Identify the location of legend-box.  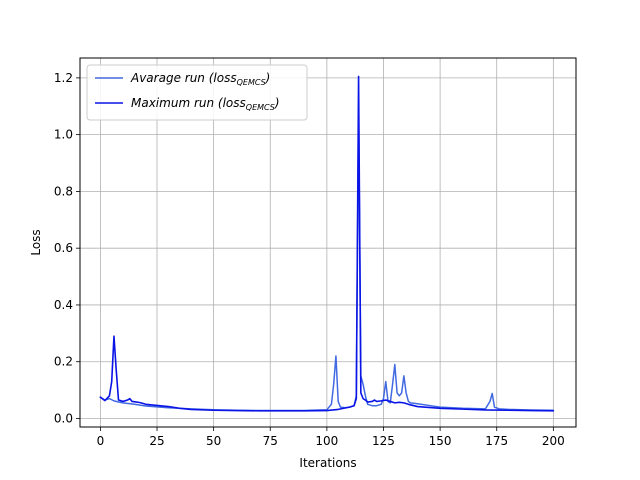
(197, 92).